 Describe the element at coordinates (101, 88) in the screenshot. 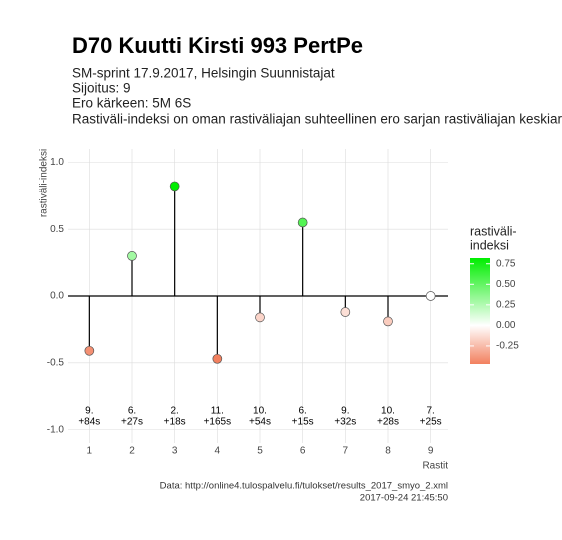

I see `subtitle: Sijoitus: 9` at that location.